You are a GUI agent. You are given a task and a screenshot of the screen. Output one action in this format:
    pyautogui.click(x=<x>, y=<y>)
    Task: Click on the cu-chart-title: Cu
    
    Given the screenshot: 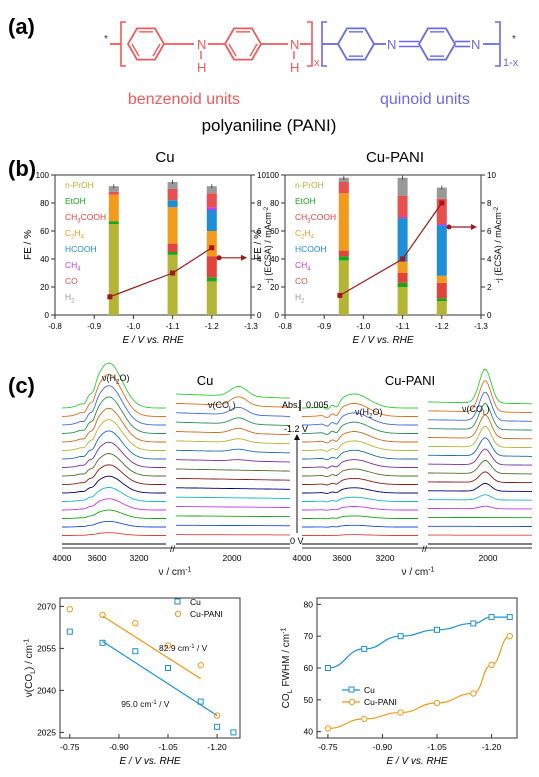 What is the action you would take?
    pyautogui.click(x=164, y=157)
    